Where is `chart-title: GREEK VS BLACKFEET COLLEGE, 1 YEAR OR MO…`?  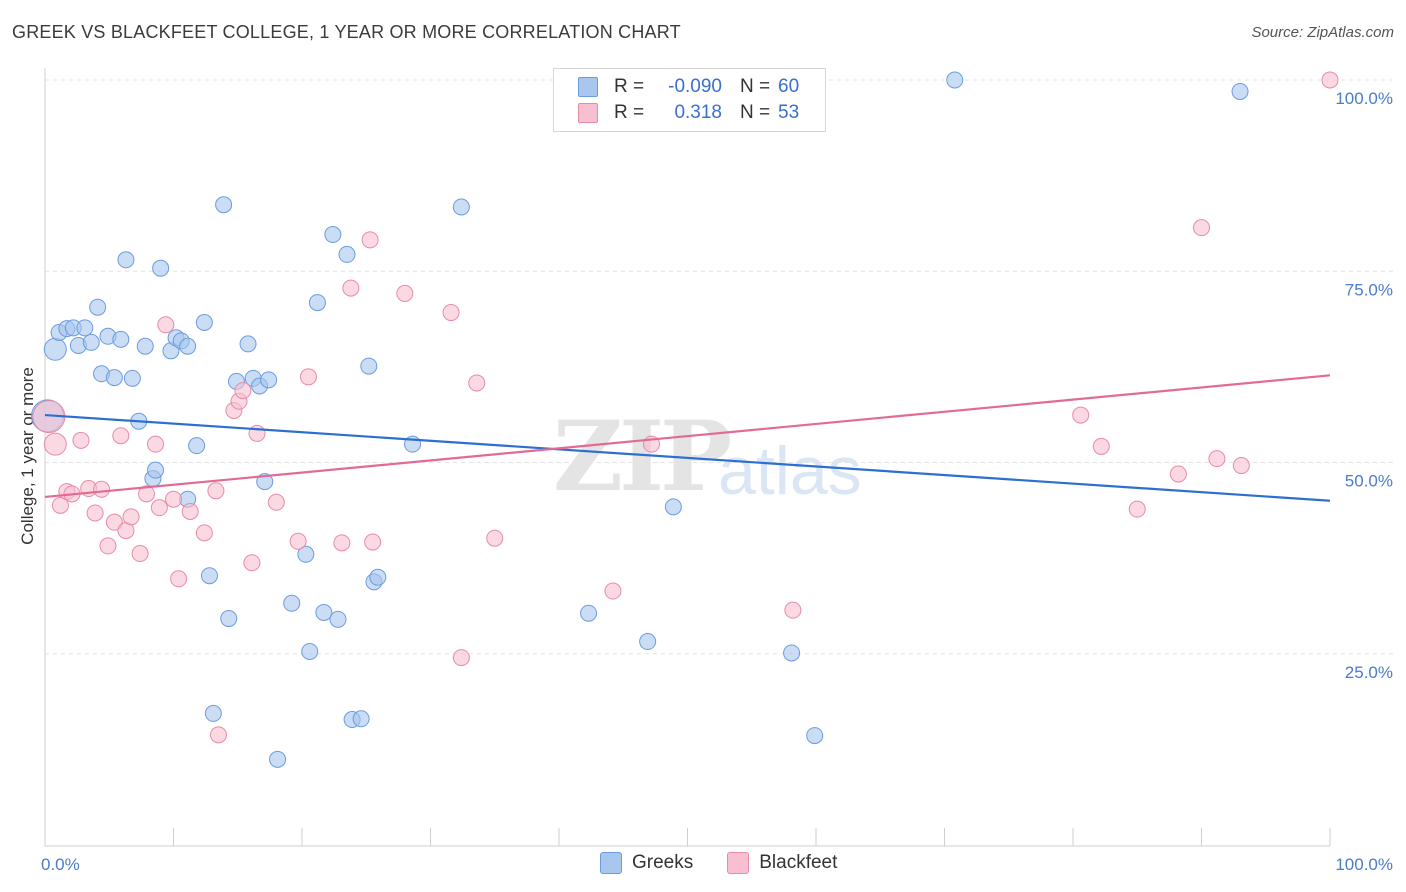 chart-title: GREEK VS BLACKFEET COLLEGE, 1 YEAR OR MO… is located at coordinates (346, 32).